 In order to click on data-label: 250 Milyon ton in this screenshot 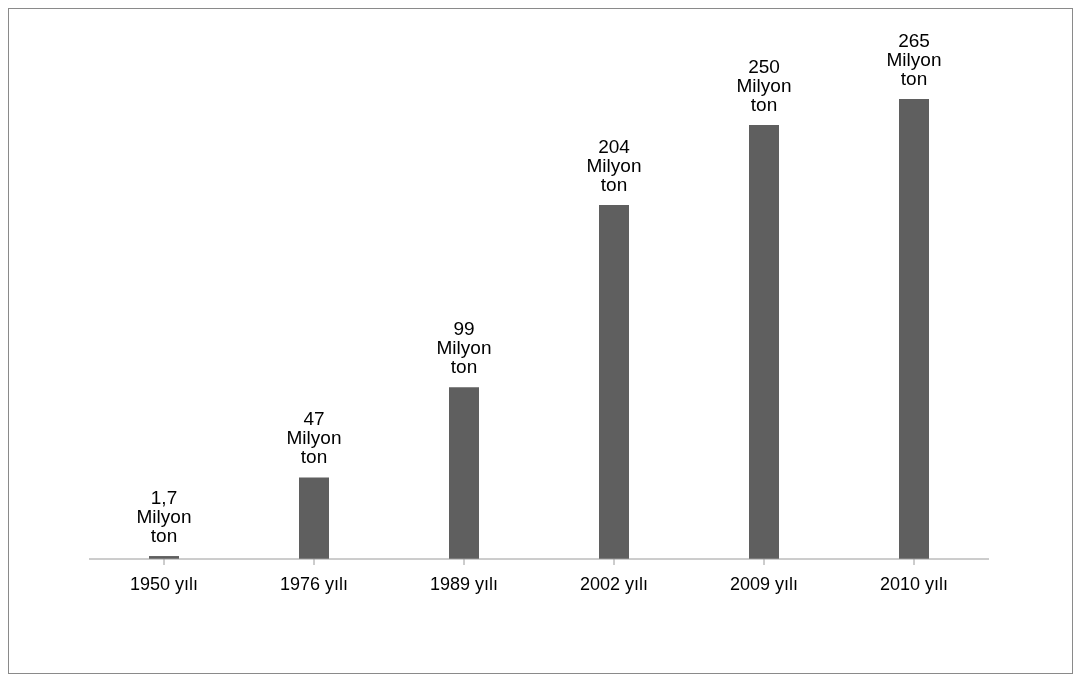, I will do `click(764, 86)`.